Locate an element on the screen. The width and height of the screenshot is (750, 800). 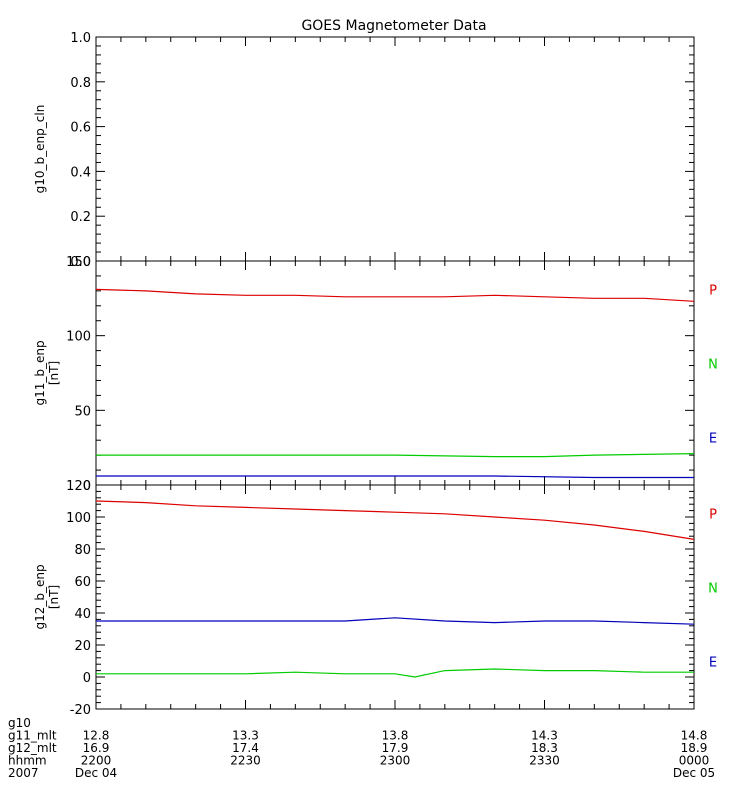
x-tick-label: Dec 05 is located at coordinates (694, 773).